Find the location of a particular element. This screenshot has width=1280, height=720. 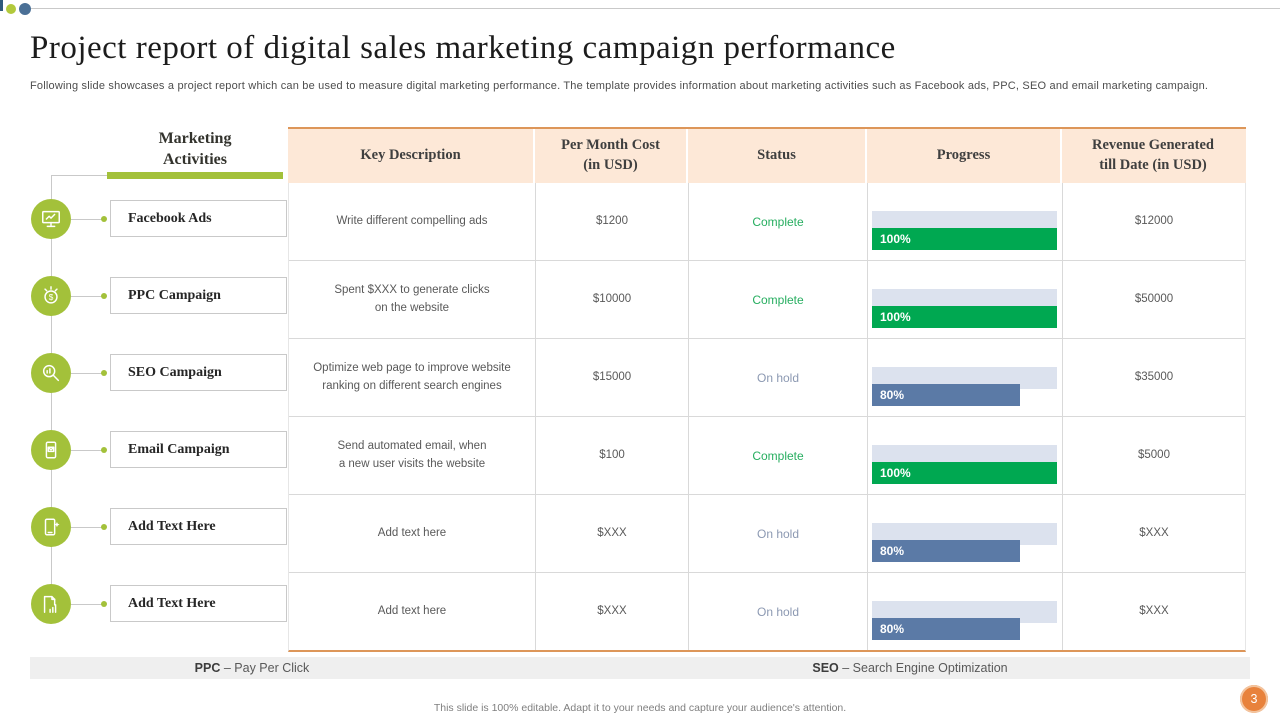

header-status: Status is located at coordinates (777, 156).